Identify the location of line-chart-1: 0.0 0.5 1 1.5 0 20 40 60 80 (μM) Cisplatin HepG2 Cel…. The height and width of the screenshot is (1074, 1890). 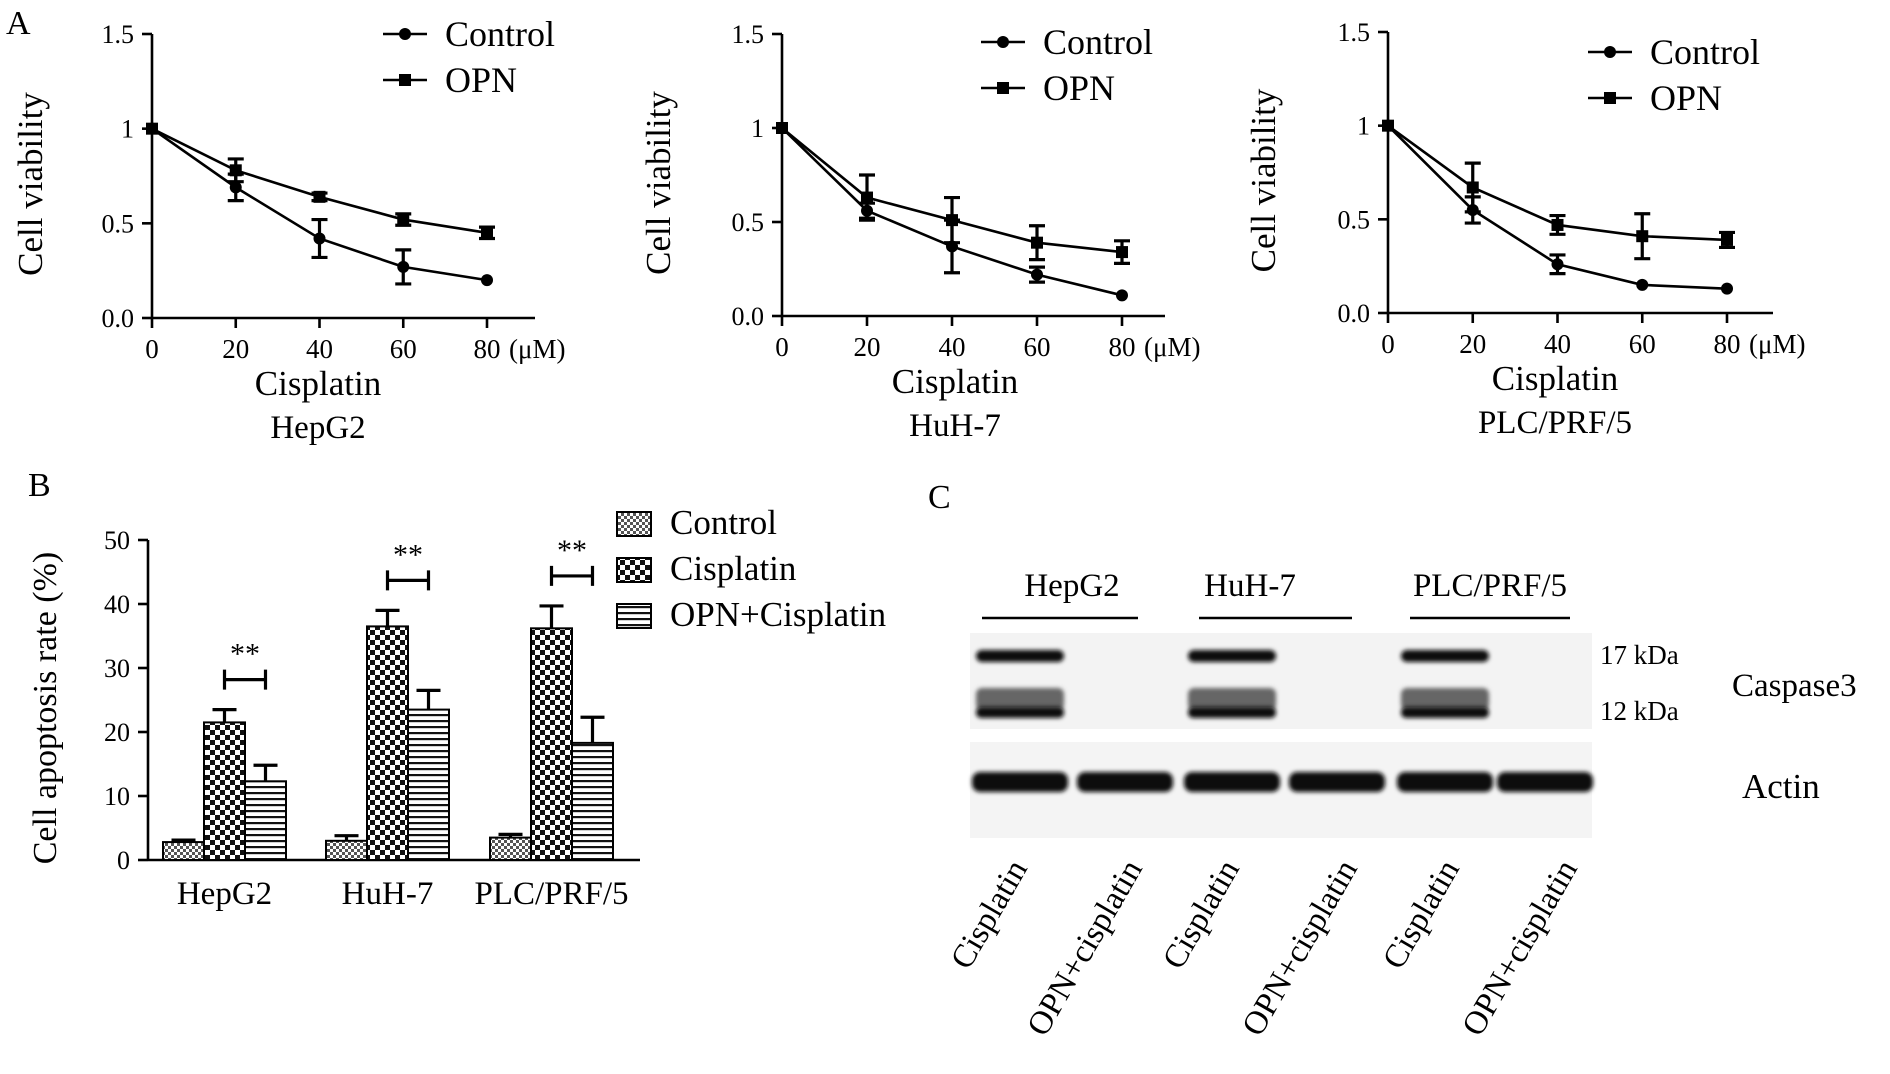
(288, 230).